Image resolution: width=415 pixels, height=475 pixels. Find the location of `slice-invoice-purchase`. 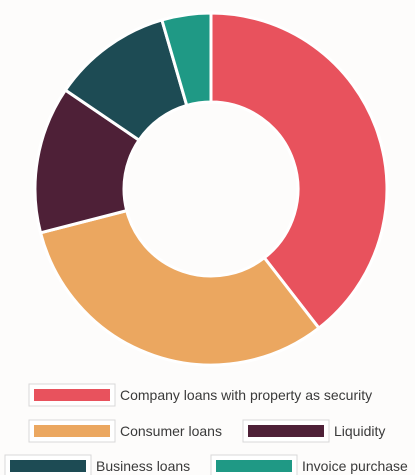

slice-invoice-purchase is located at coordinates (186, 59).